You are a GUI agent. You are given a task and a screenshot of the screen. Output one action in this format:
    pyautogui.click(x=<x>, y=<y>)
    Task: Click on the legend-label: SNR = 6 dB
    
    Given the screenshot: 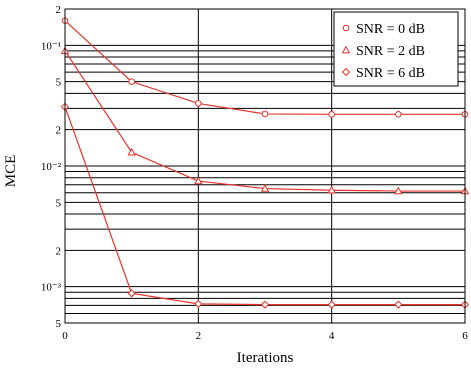 What is the action you would take?
    pyautogui.click(x=390, y=73)
    